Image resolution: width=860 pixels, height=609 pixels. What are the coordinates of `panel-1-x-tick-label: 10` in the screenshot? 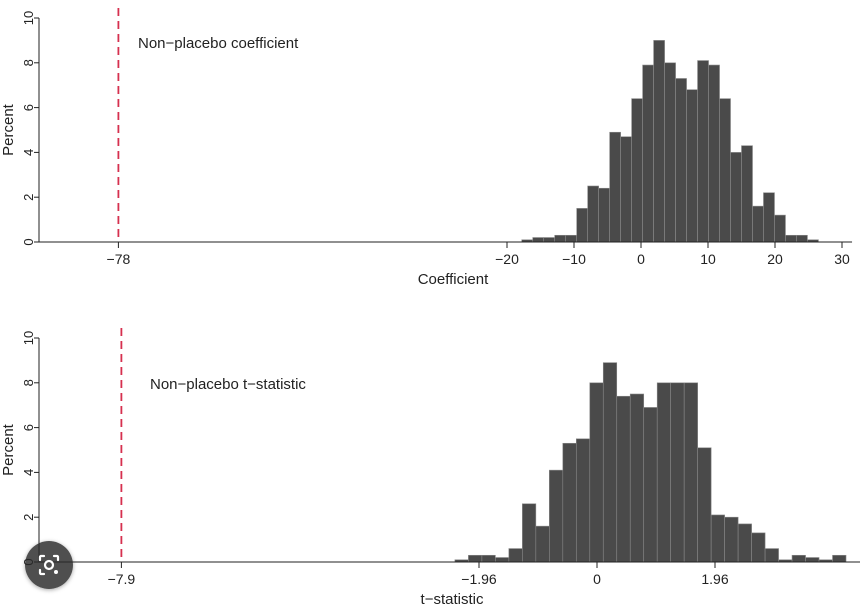 It's located at (708, 259).